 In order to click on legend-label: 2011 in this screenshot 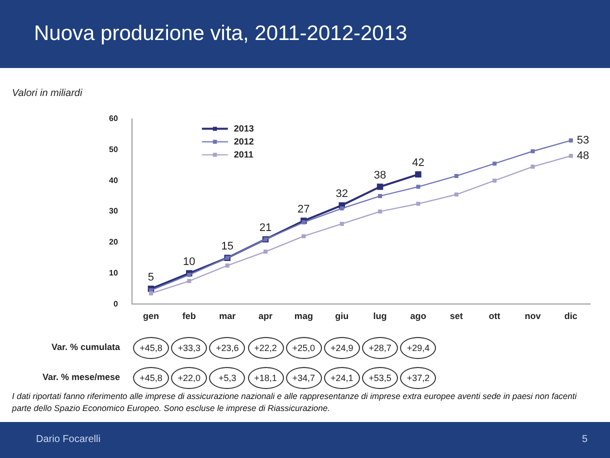, I will do `click(244, 154)`.